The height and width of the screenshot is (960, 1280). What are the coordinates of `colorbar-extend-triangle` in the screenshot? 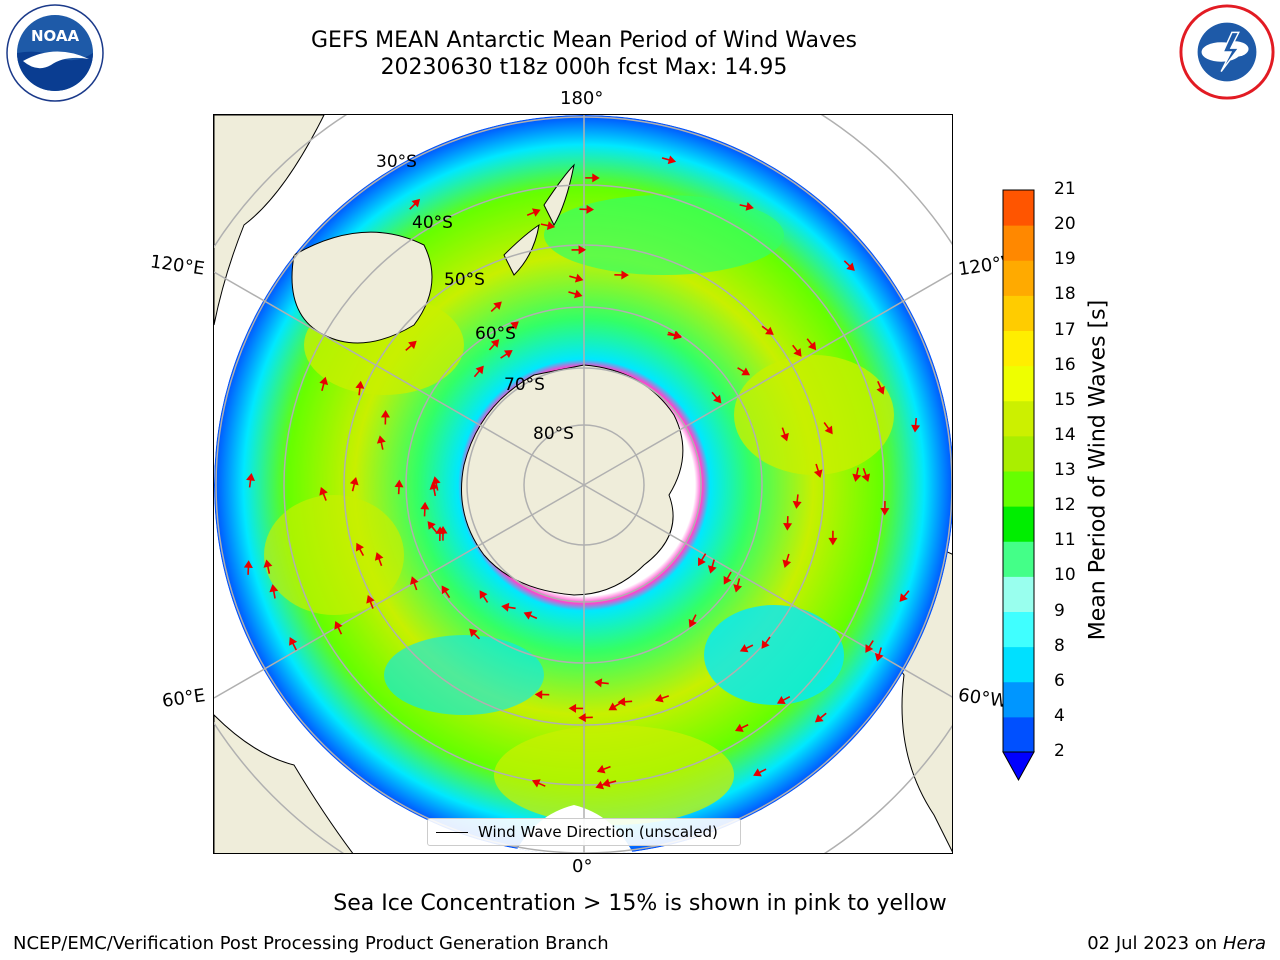 It's located at (1018, 766).